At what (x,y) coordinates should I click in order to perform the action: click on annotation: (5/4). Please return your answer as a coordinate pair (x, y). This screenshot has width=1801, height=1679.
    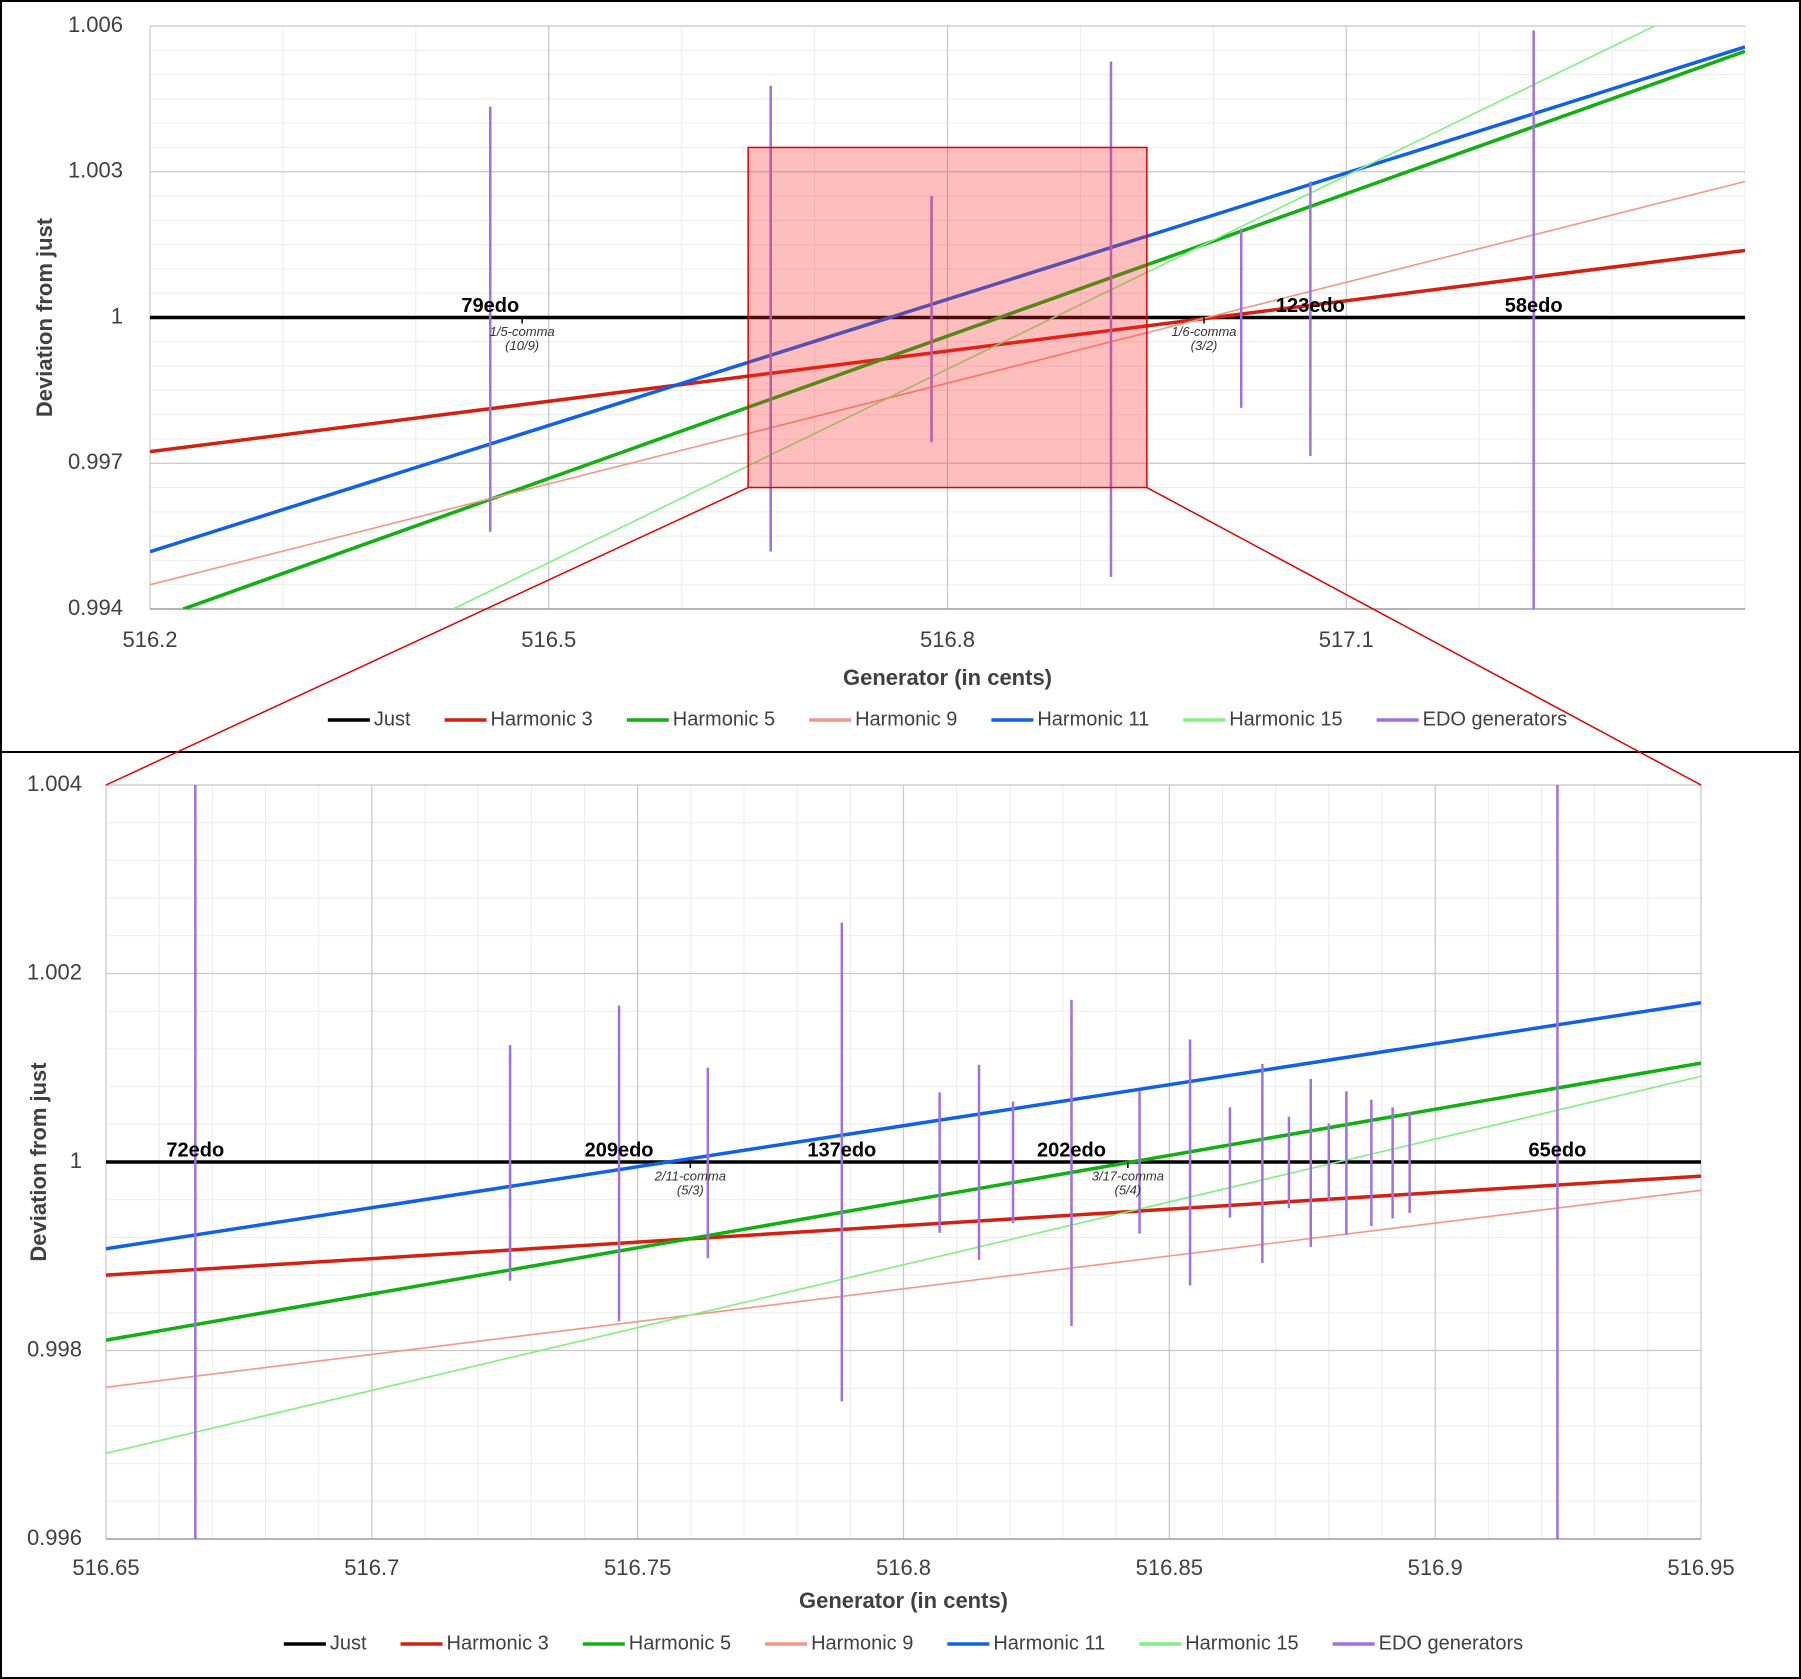
    Looking at the image, I should click on (1127, 1189).